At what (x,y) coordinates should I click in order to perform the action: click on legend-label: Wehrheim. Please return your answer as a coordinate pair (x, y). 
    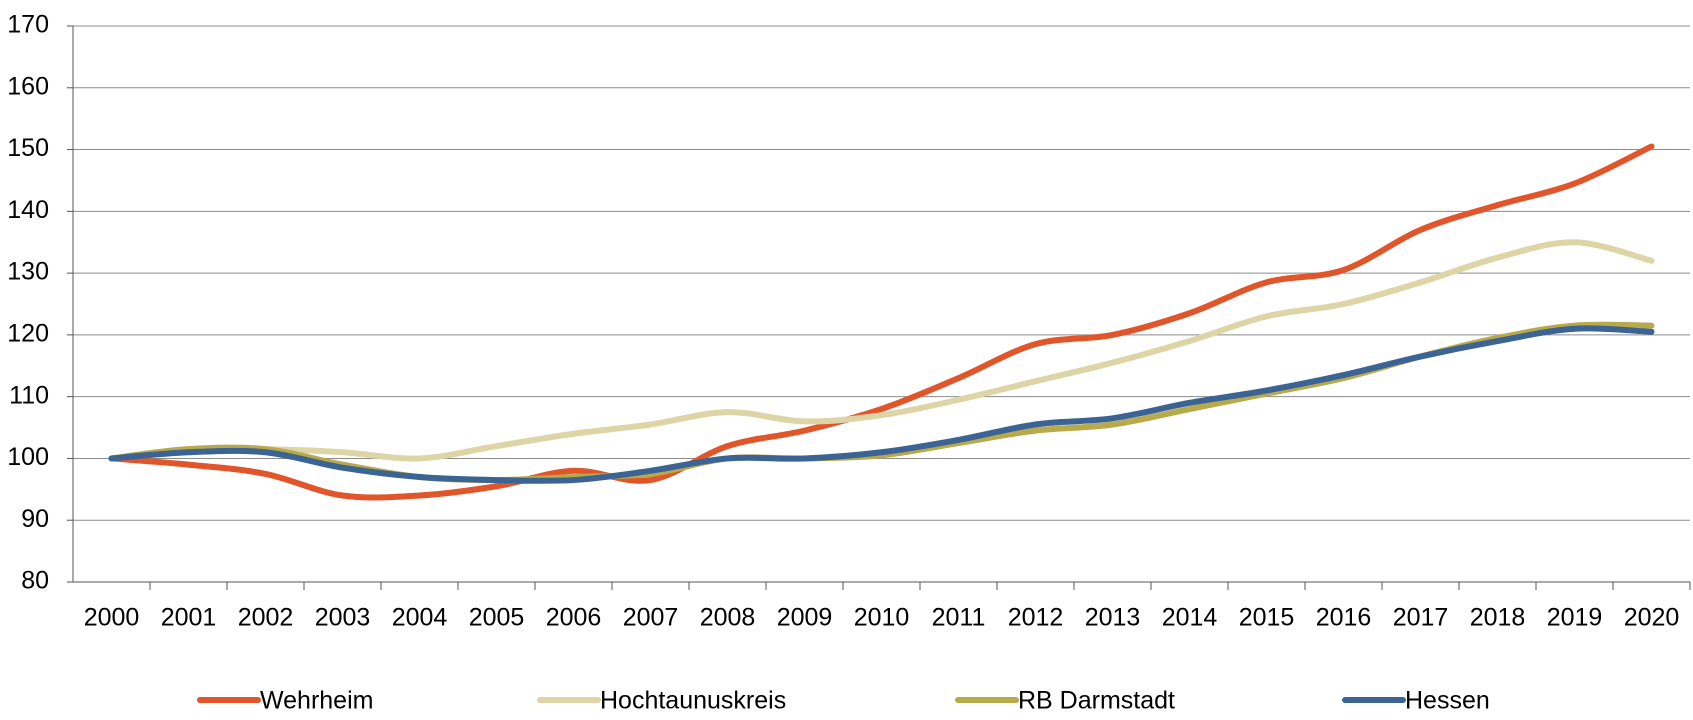
    Looking at the image, I should click on (316, 701).